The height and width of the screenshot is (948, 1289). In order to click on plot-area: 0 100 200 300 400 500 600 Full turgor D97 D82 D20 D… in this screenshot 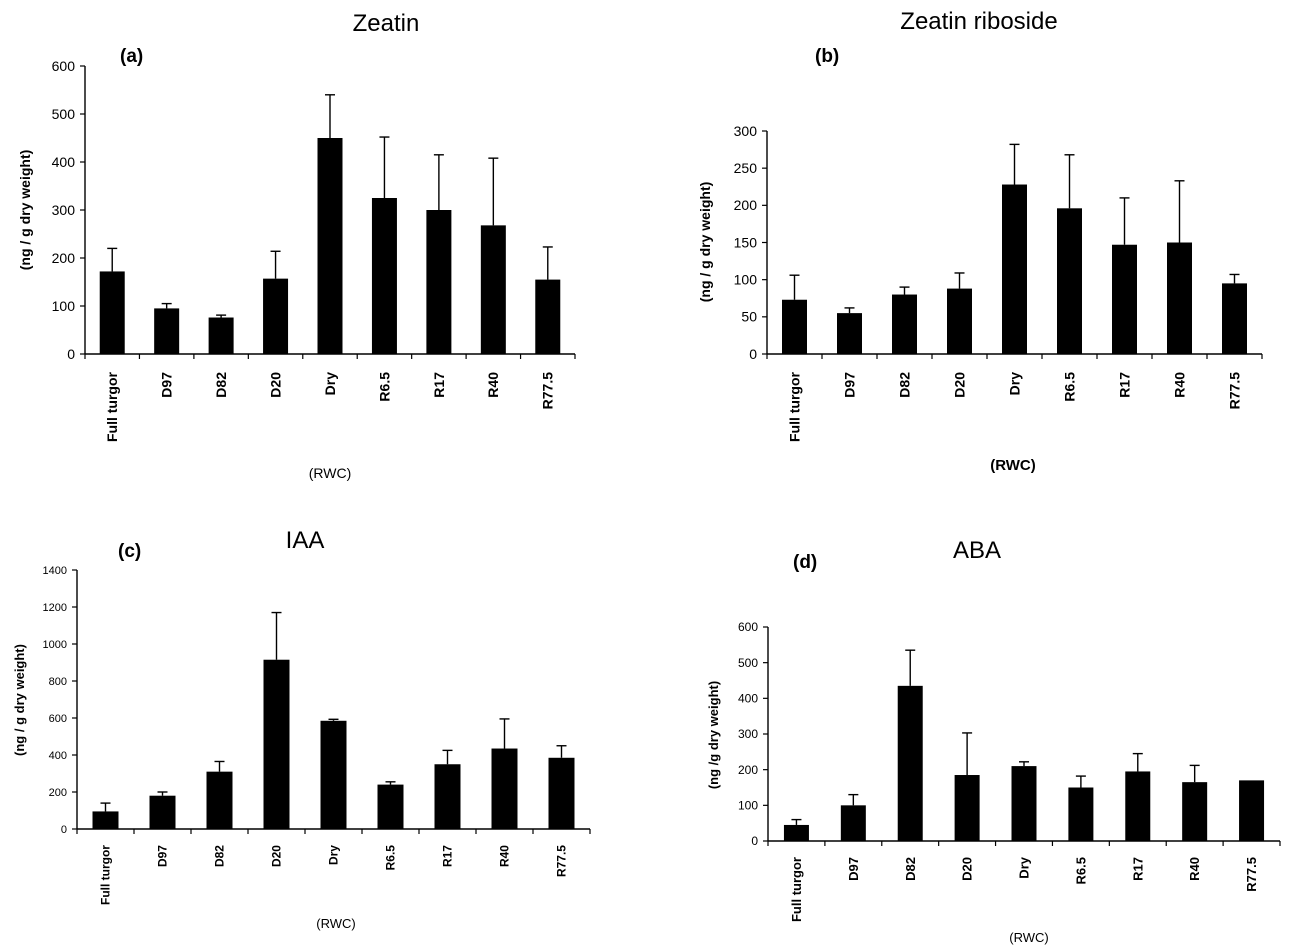, I will do `click(1009, 771)`.